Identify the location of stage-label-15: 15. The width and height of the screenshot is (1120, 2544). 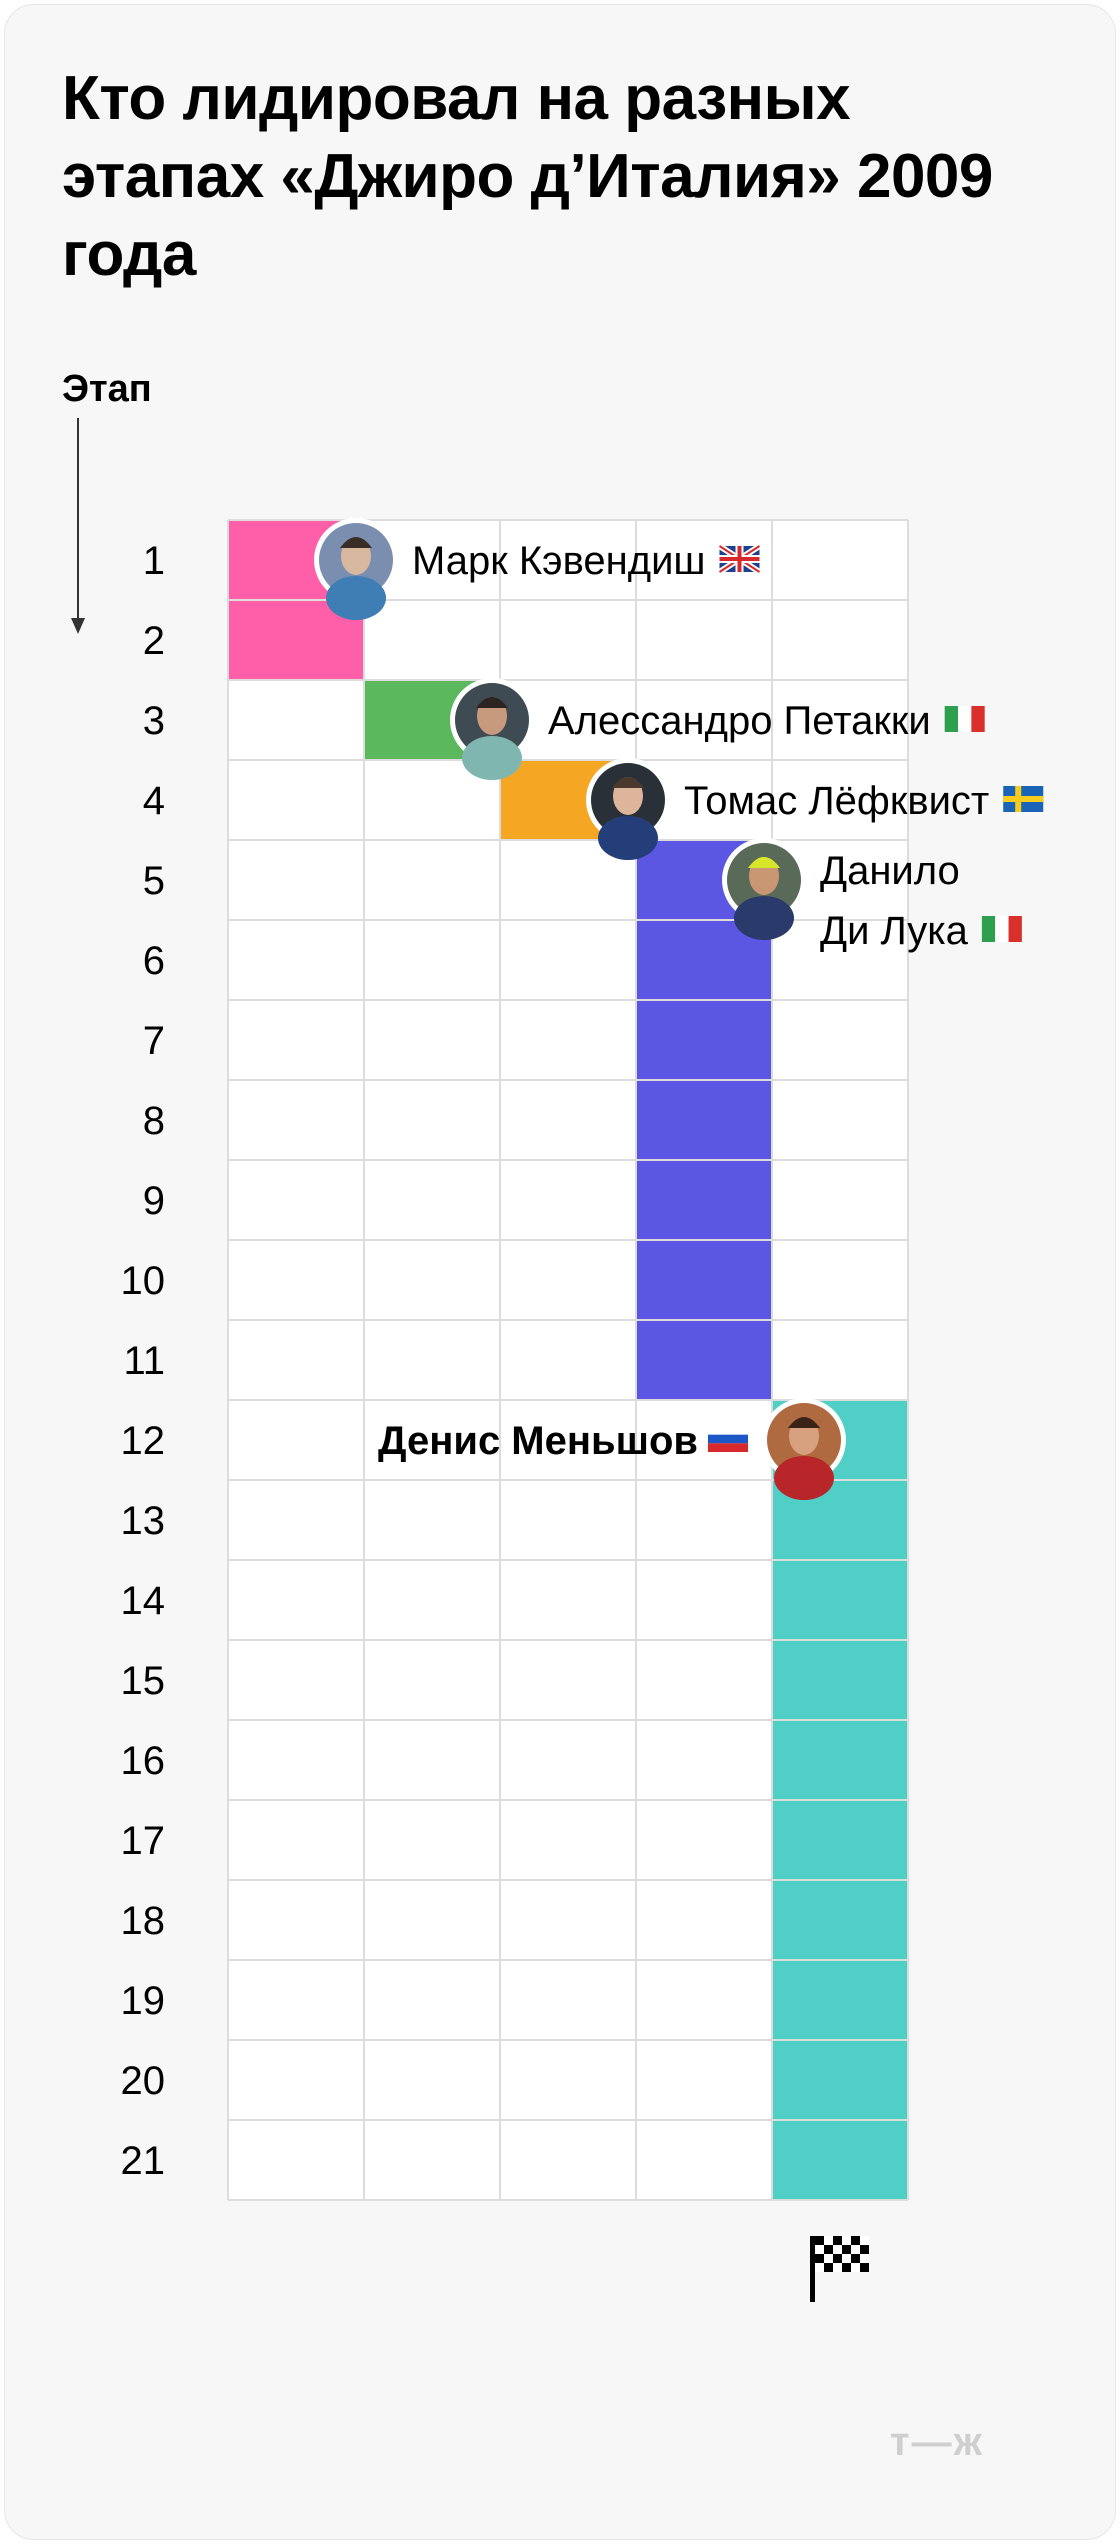
(143, 1681).